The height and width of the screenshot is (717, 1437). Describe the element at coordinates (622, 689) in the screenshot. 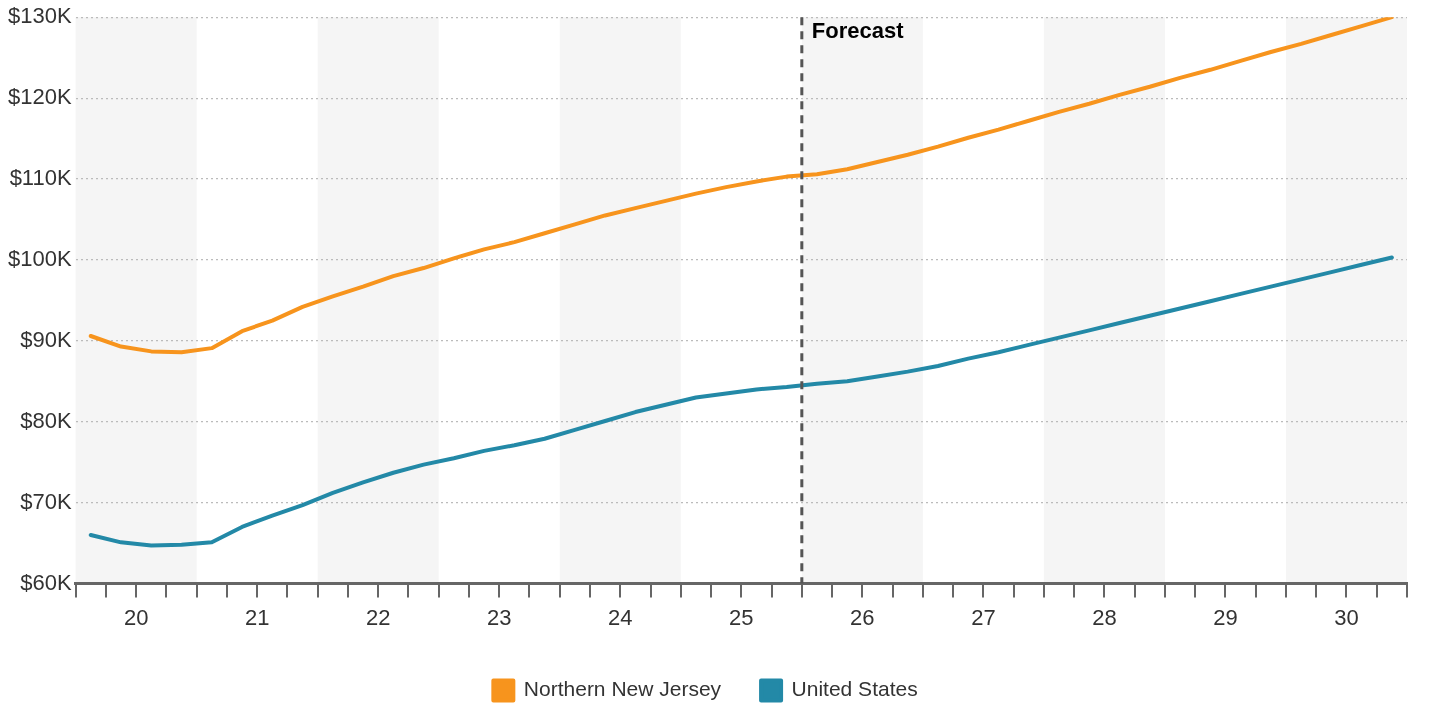

I see `legend-label: Northern New Jersey` at that location.